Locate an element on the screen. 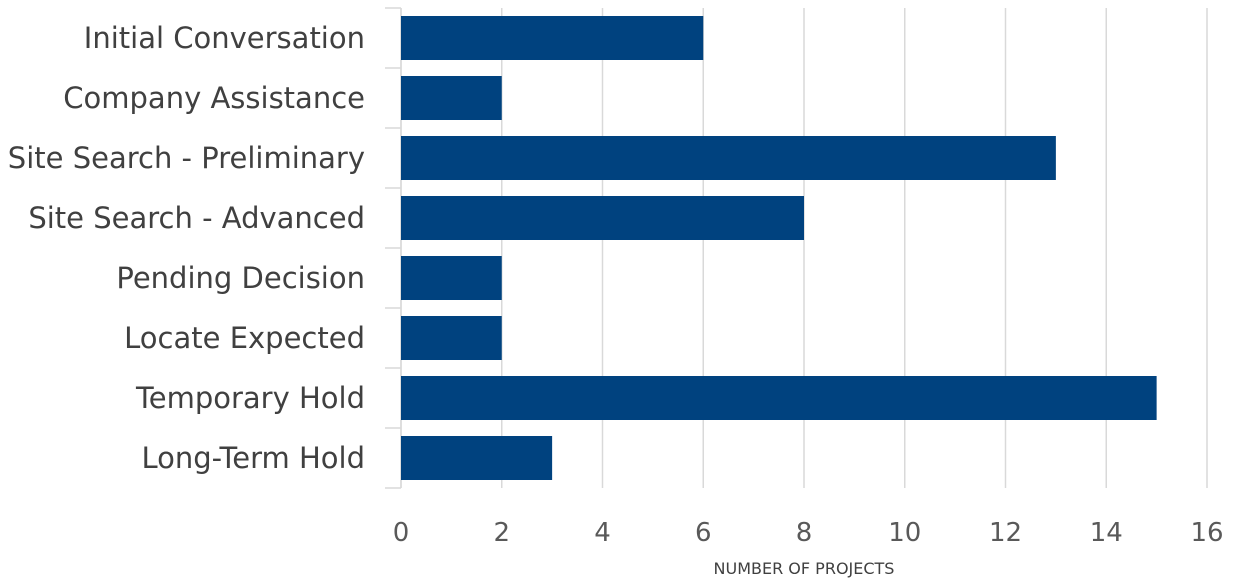  category-label: Company Assistance is located at coordinates (214, 98).